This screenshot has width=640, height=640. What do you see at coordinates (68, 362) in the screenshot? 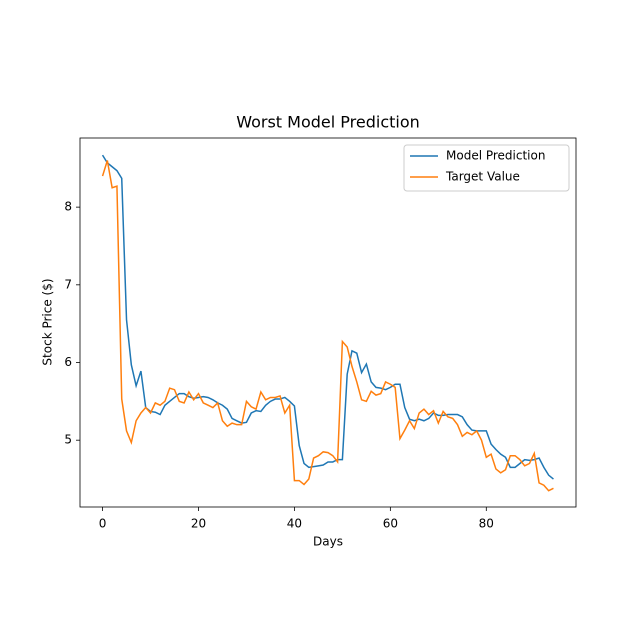
I see `y-tick-label: 6` at bounding box center [68, 362].